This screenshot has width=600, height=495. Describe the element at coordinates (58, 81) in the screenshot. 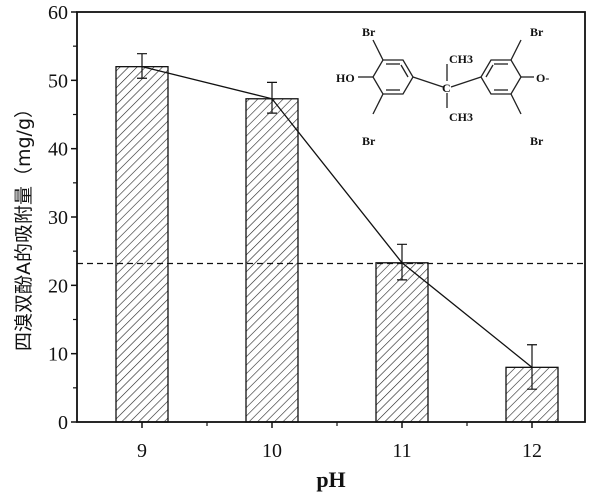

I see `y-tick-label: 50` at that location.